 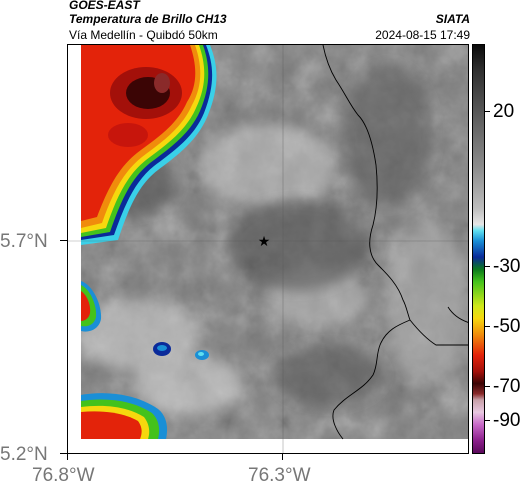 I want to click on star-icon: ★, so click(x=264, y=242).